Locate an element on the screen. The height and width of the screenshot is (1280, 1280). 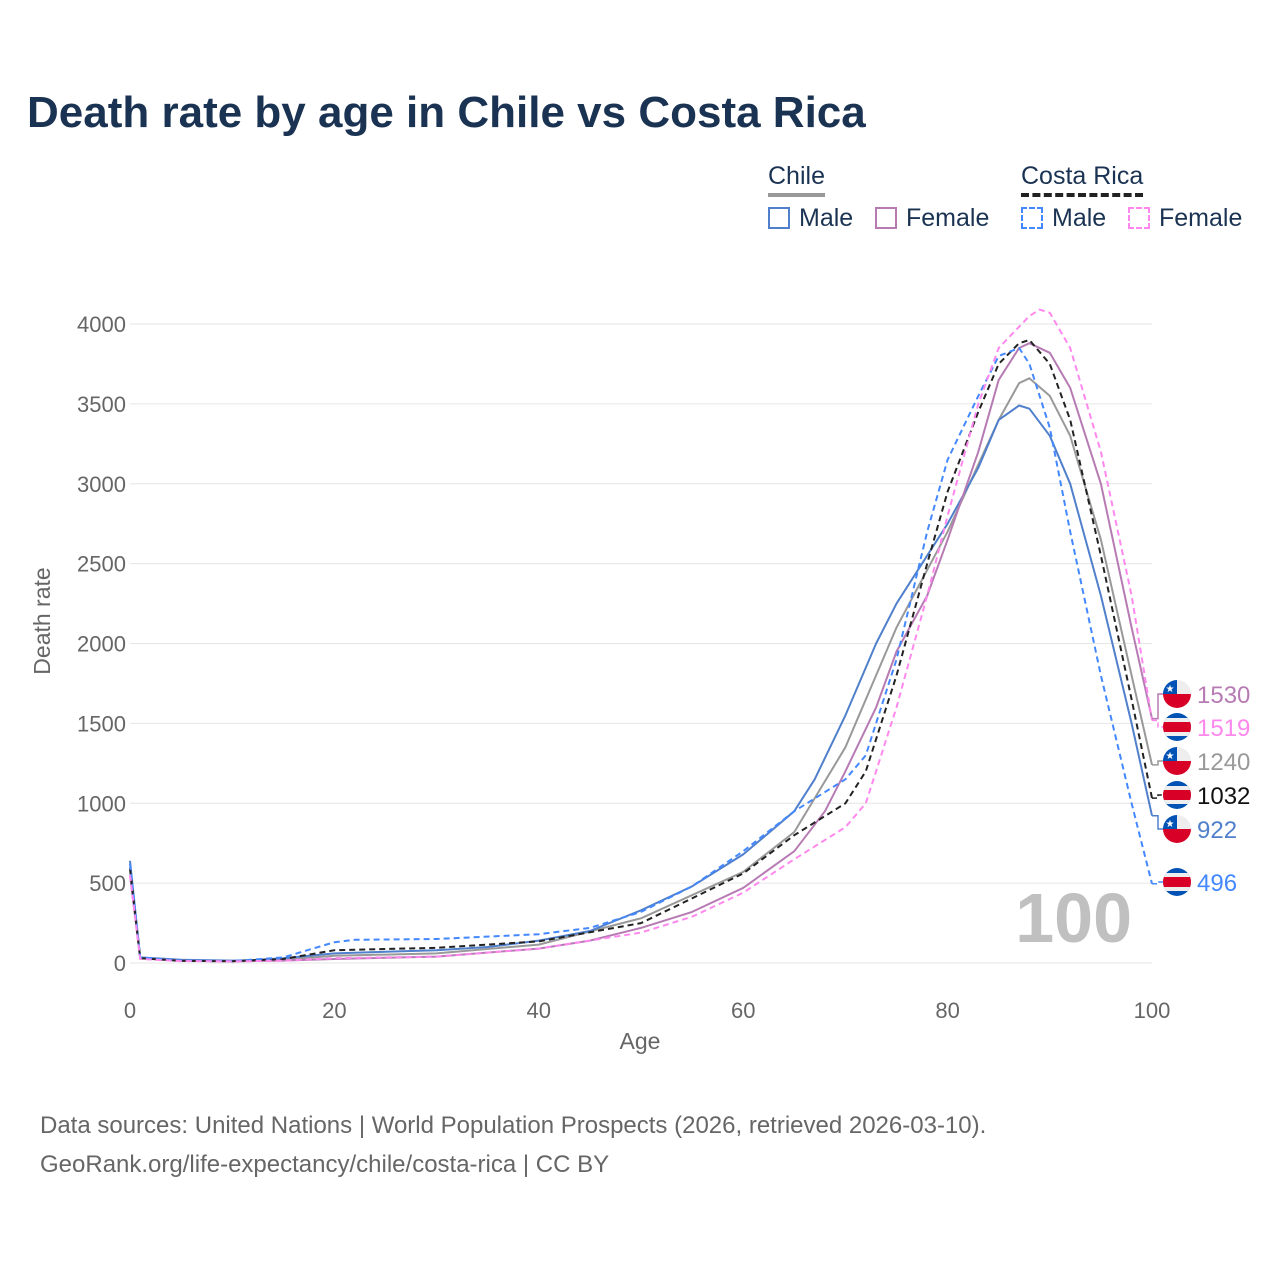
y-tick-label: 1000 is located at coordinates (101, 803).